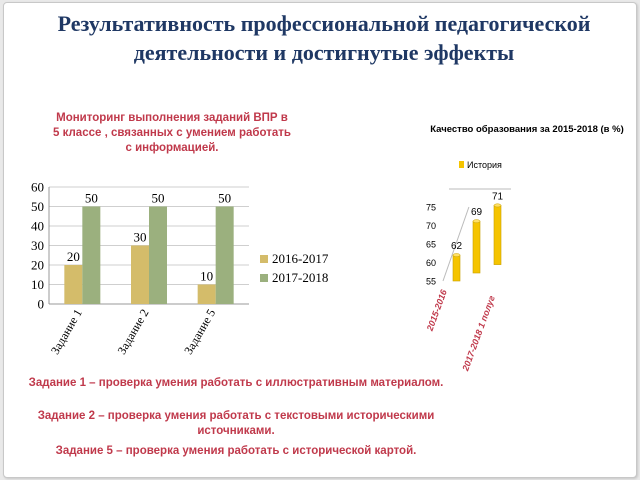 This screenshot has height=480, width=640. I want to click on data-label: 20, so click(73, 256).